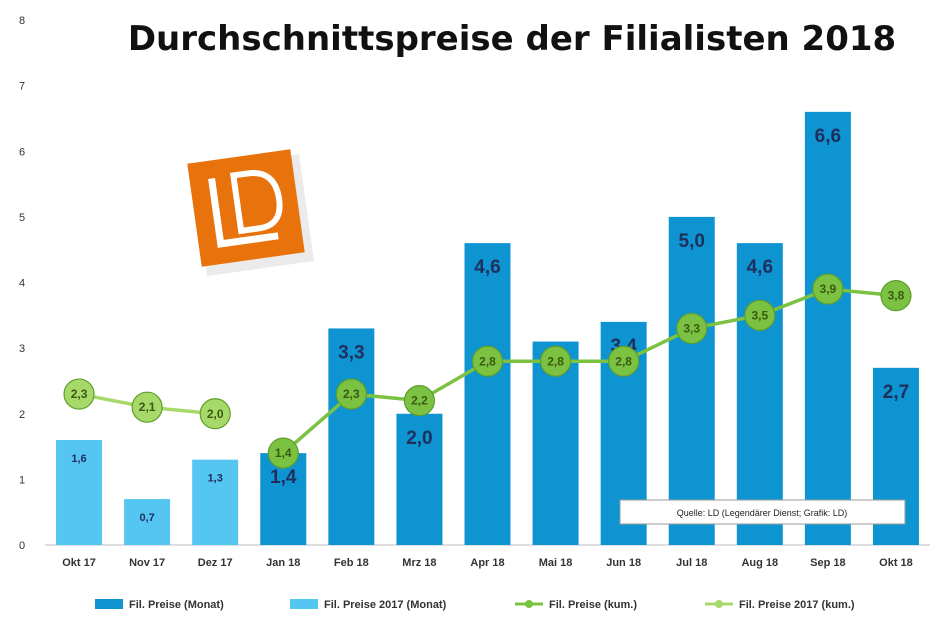 The height and width of the screenshot is (640, 950). Describe the element at coordinates (146, 518) in the screenshot. I see `bar-value-label: 0,7` at that location.